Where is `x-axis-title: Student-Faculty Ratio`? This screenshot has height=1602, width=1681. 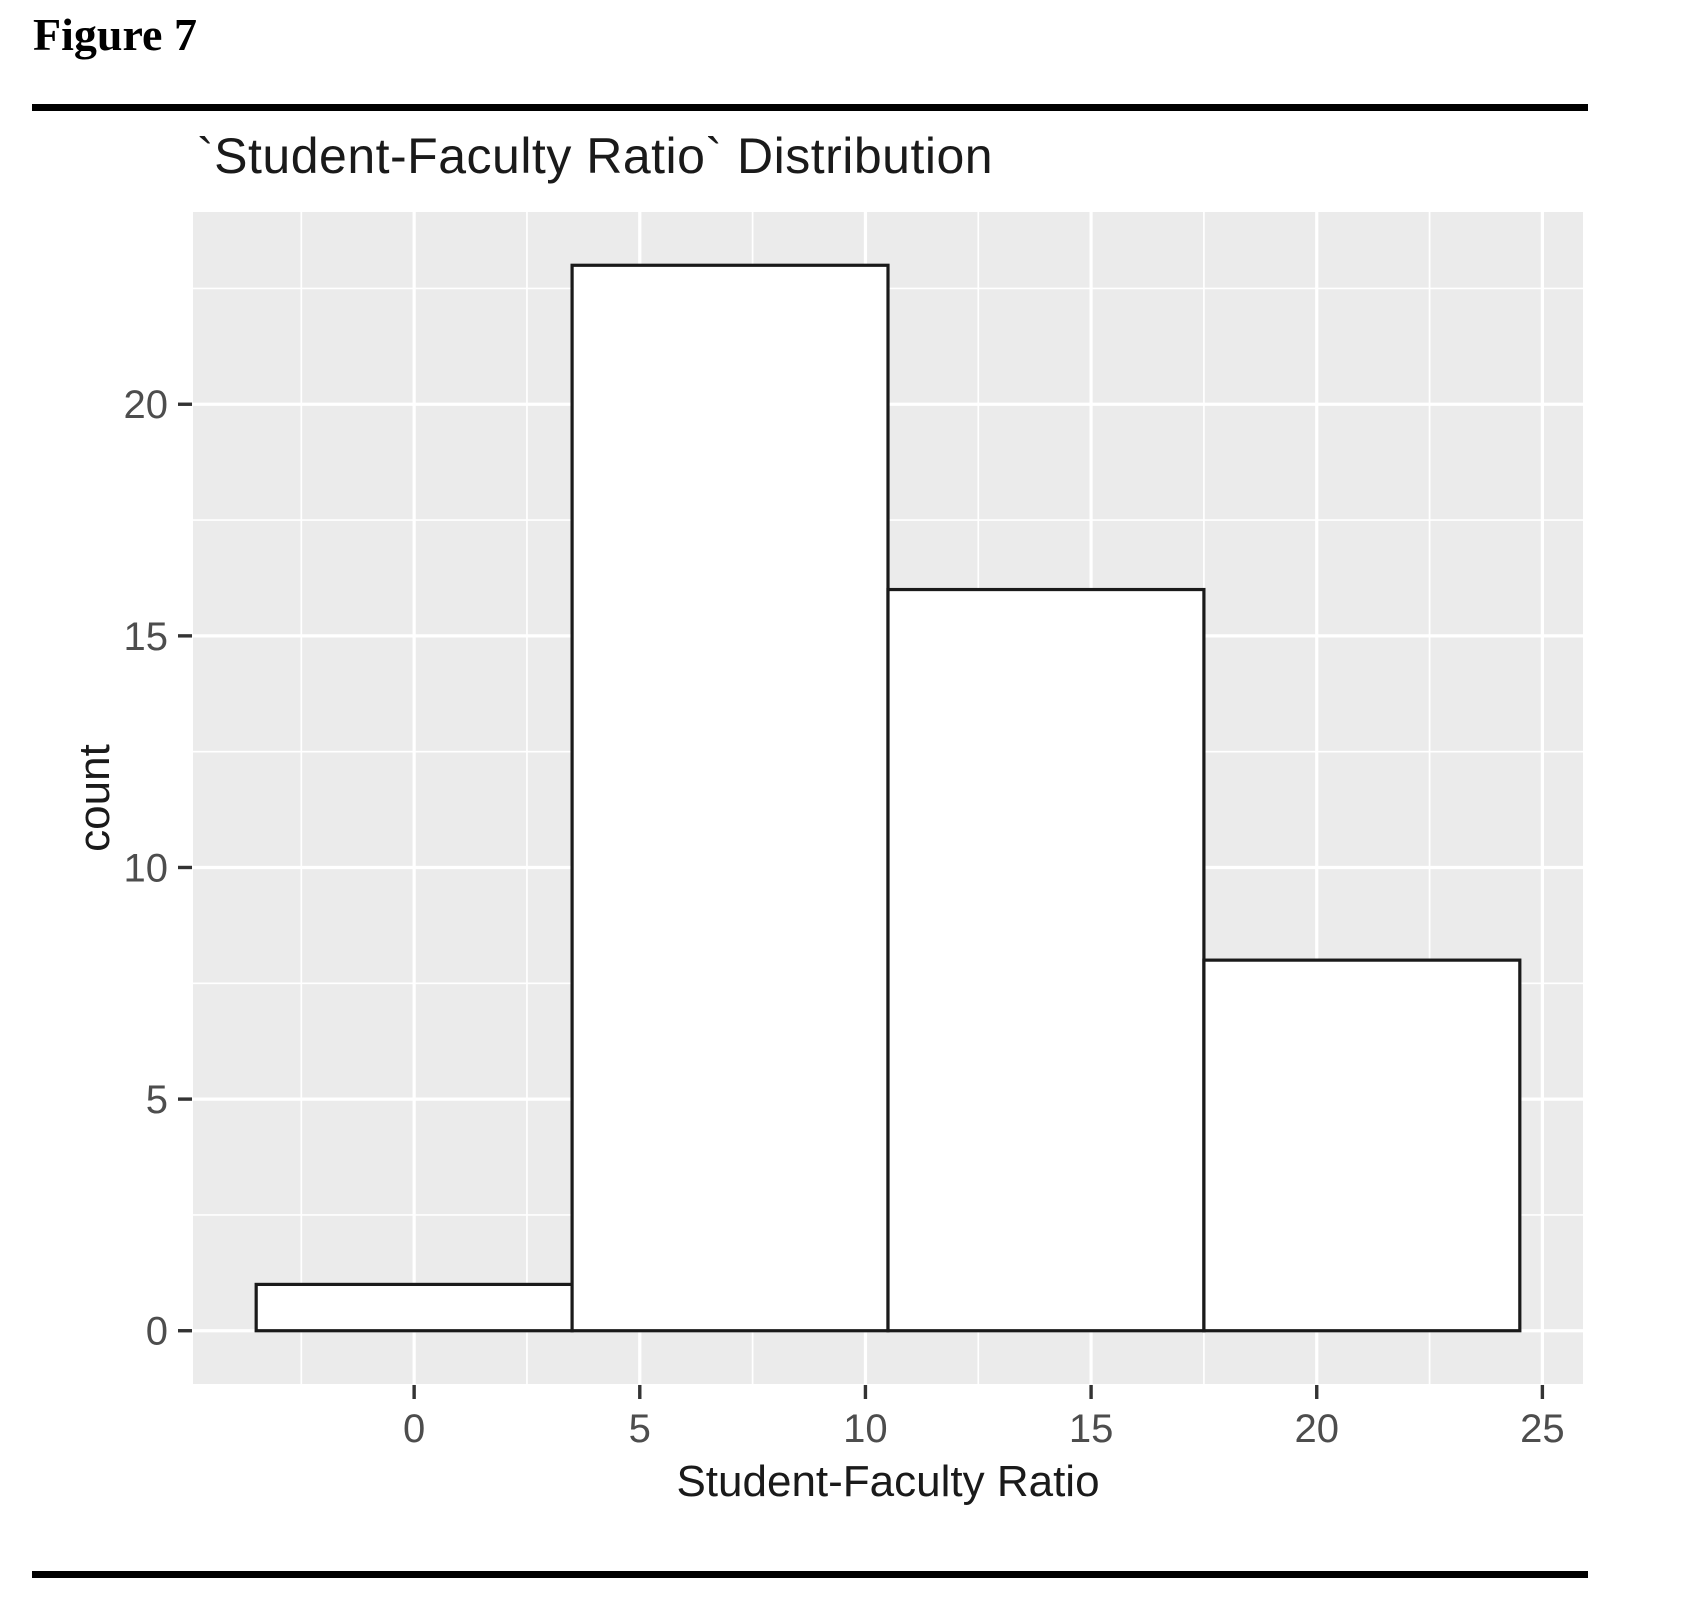 x-axis-title: Student-Faculty Ratio is located at coordinates (888, 1481).